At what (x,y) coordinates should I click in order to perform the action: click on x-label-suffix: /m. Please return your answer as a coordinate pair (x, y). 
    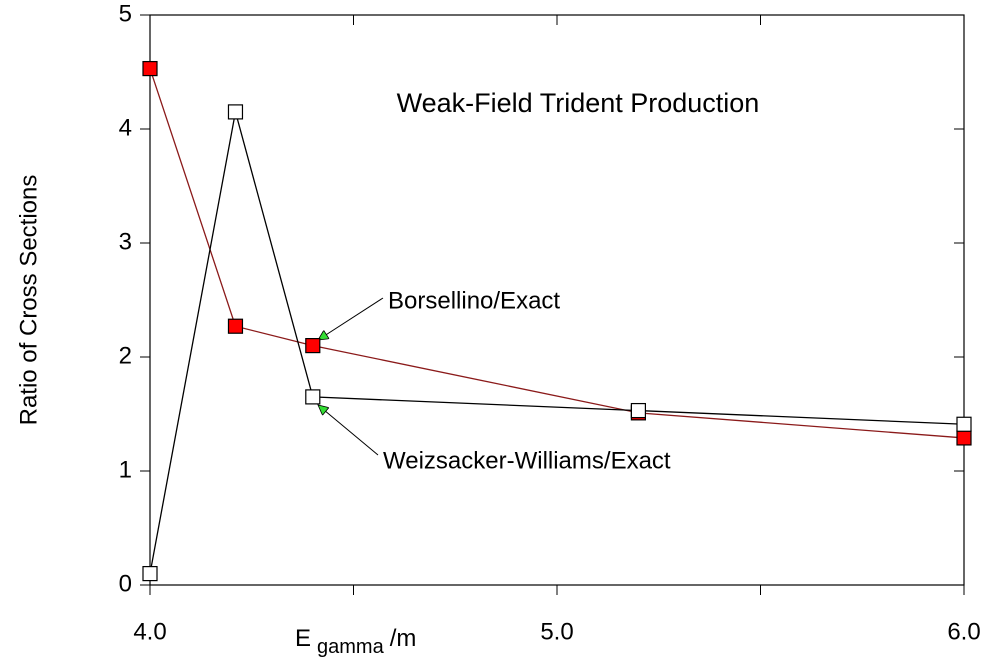
    Looking at the image, I should click on (403, 638).